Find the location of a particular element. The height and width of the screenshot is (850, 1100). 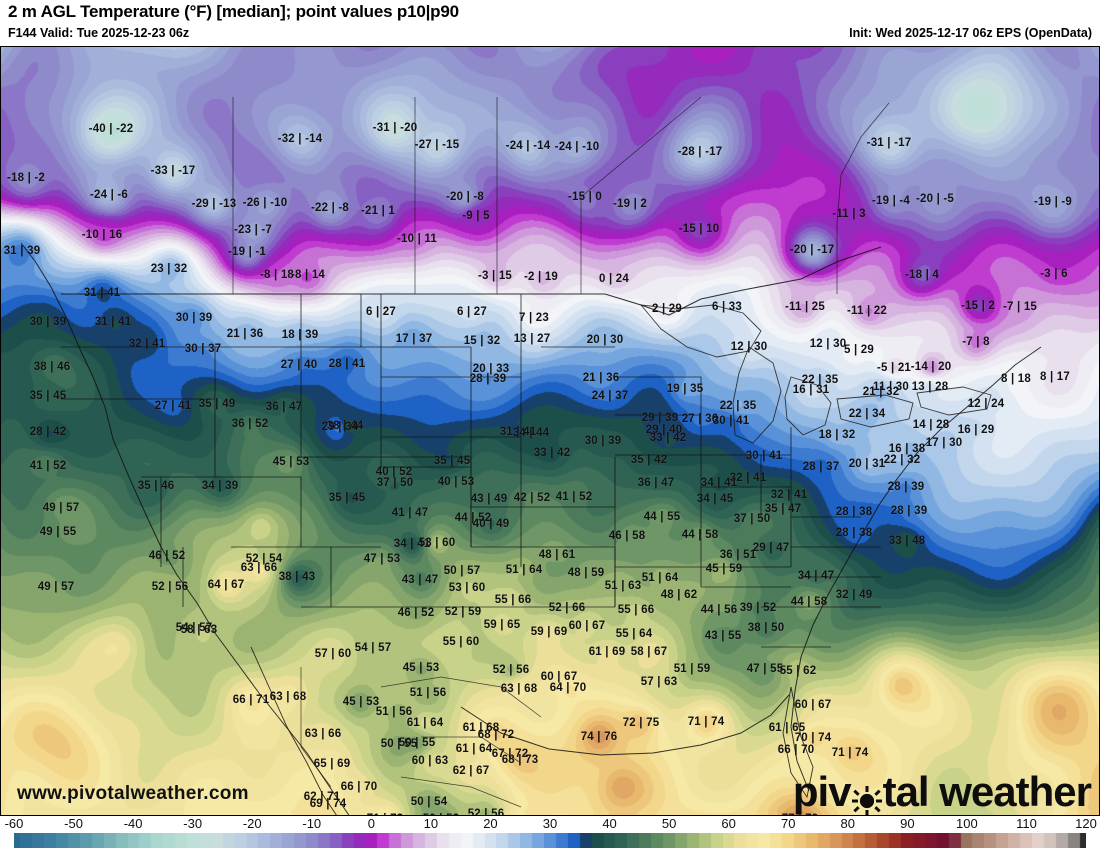

point-value-label: -11 | 22 is located at coordinates (867, 311).